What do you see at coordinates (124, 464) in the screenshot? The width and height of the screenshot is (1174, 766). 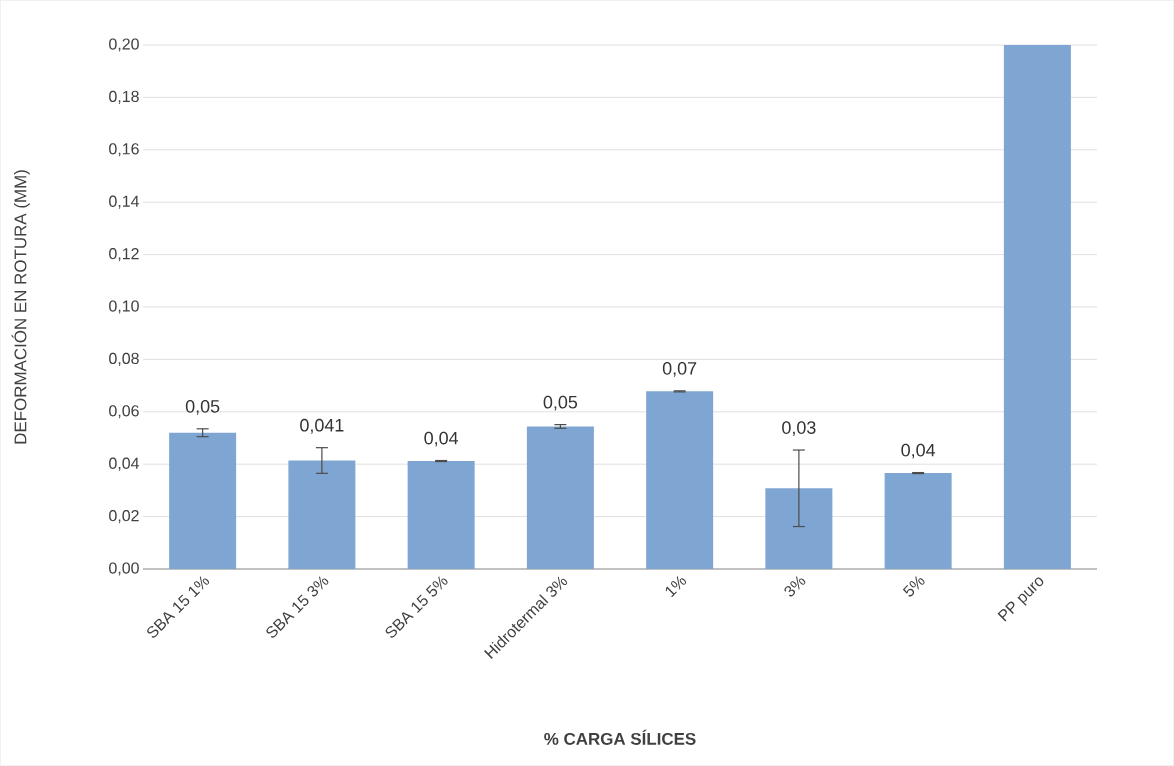 I see `y-tick-label: 0,04` at bounding box center [124, 464].